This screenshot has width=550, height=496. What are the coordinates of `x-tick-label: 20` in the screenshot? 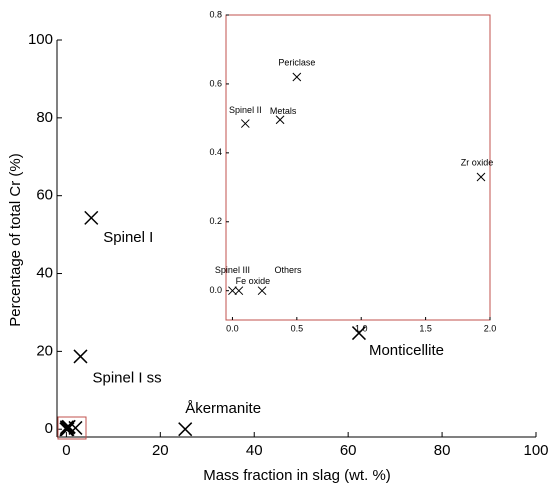 It's located at (160, 450).